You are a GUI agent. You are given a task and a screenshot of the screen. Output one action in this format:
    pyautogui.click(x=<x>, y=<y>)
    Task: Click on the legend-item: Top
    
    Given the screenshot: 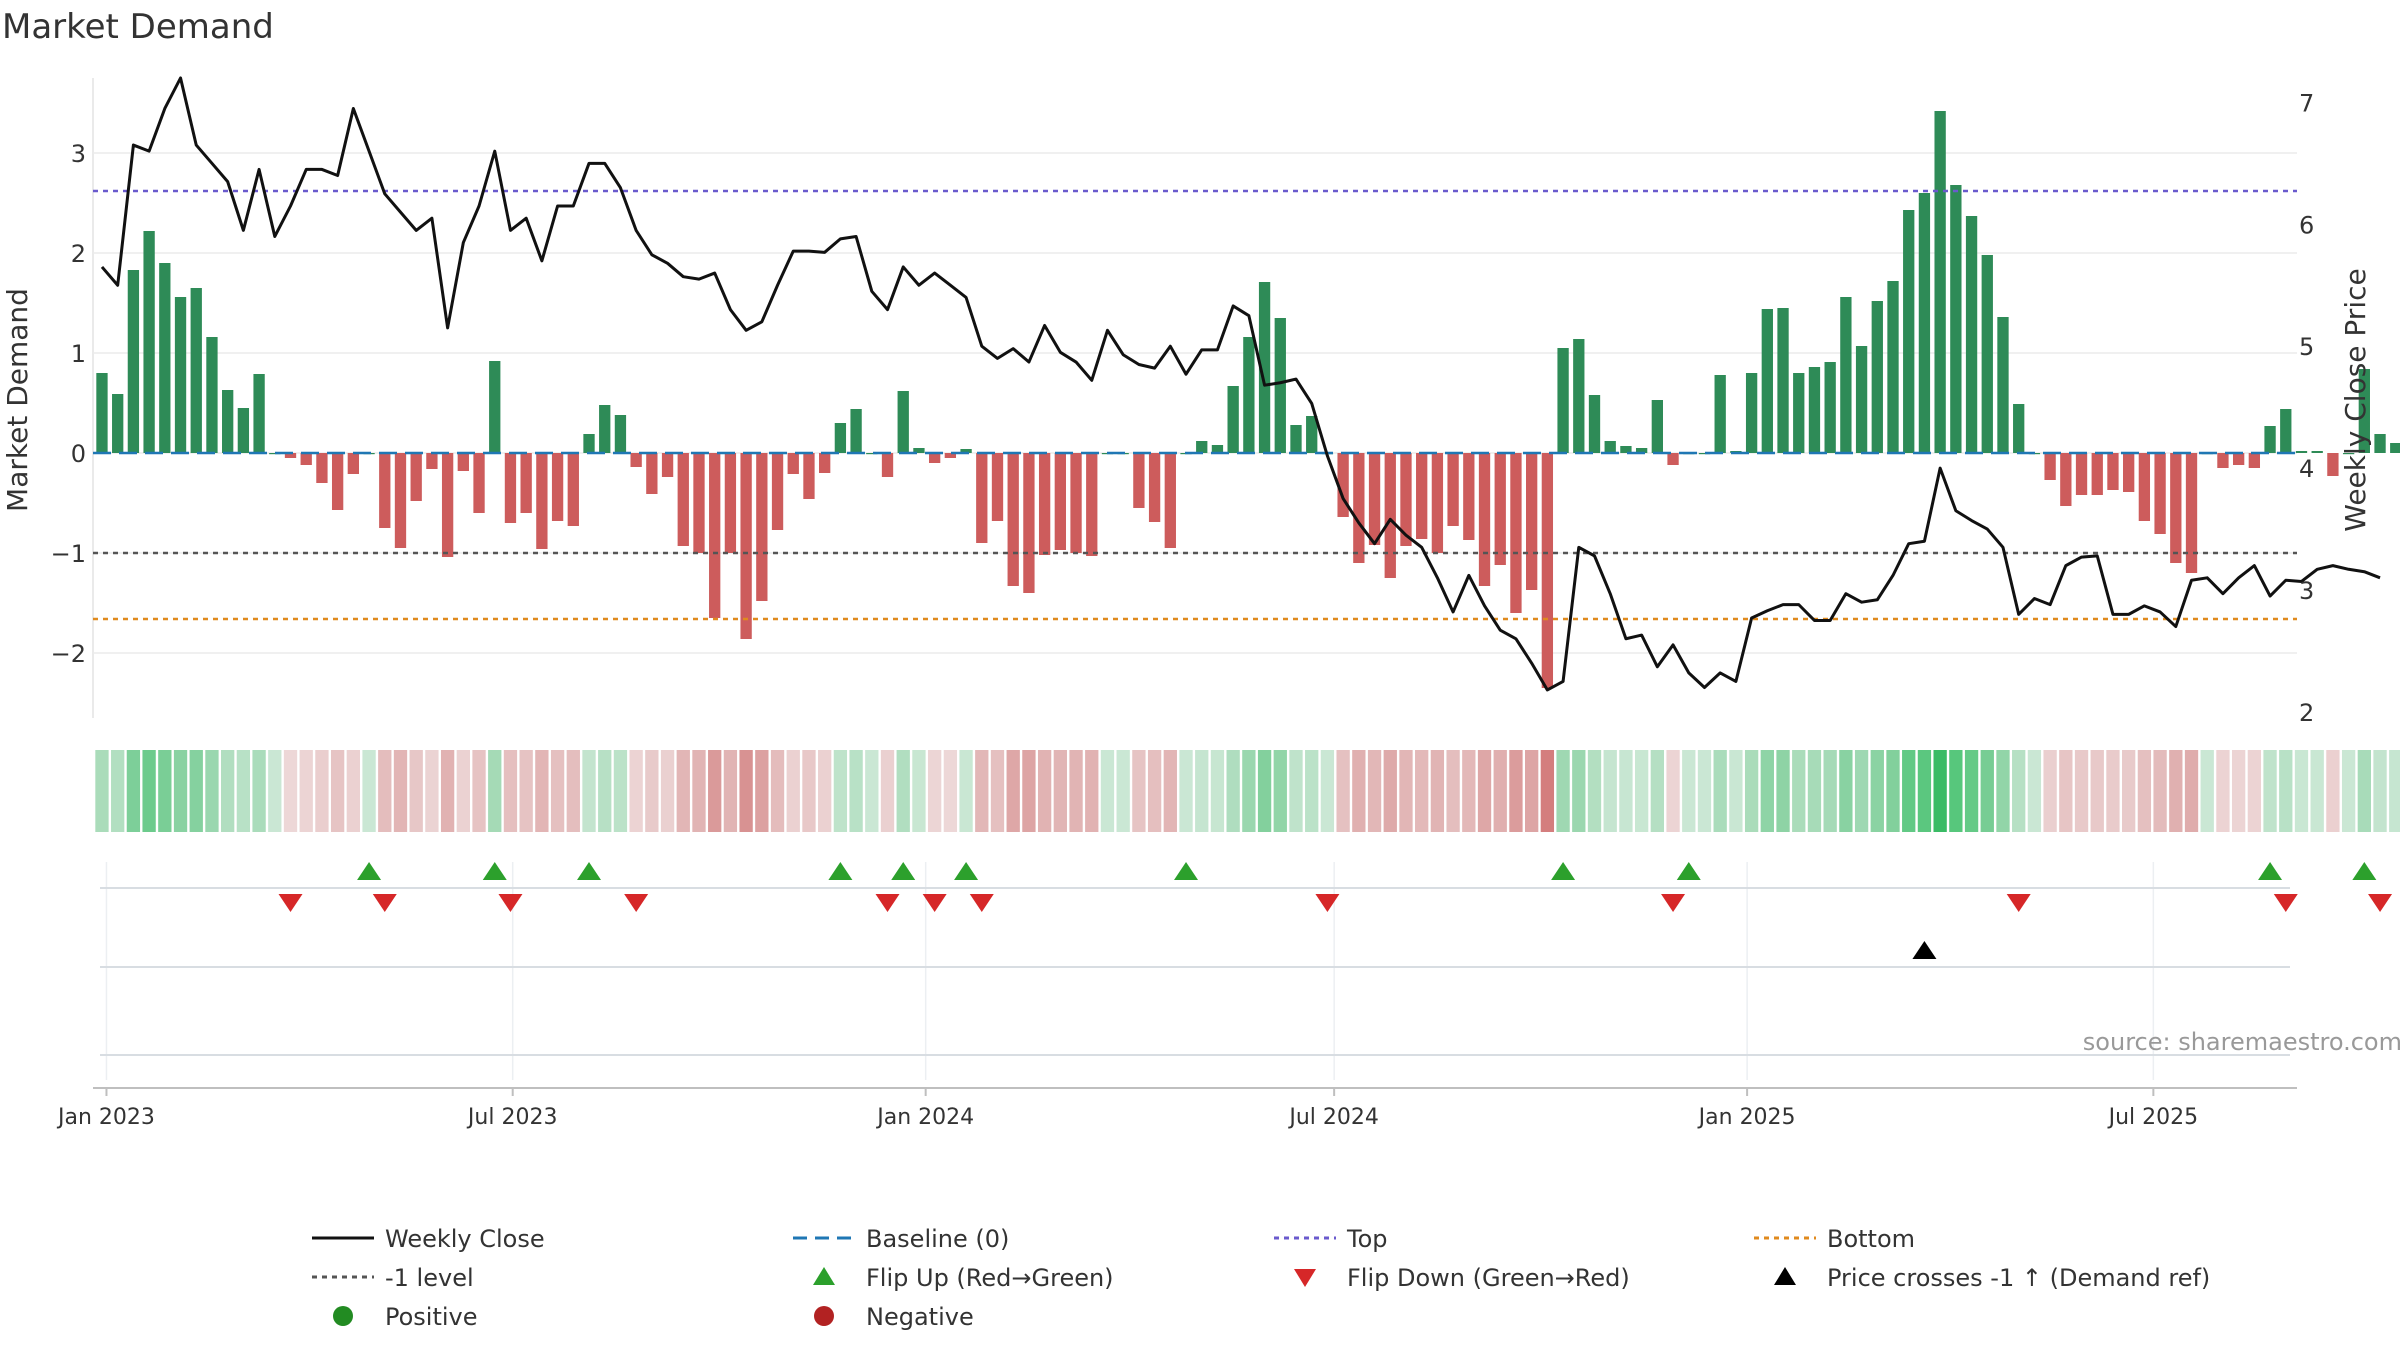 What is the action you would take?
    pyautogui.click(x=1331, y=1239)
    